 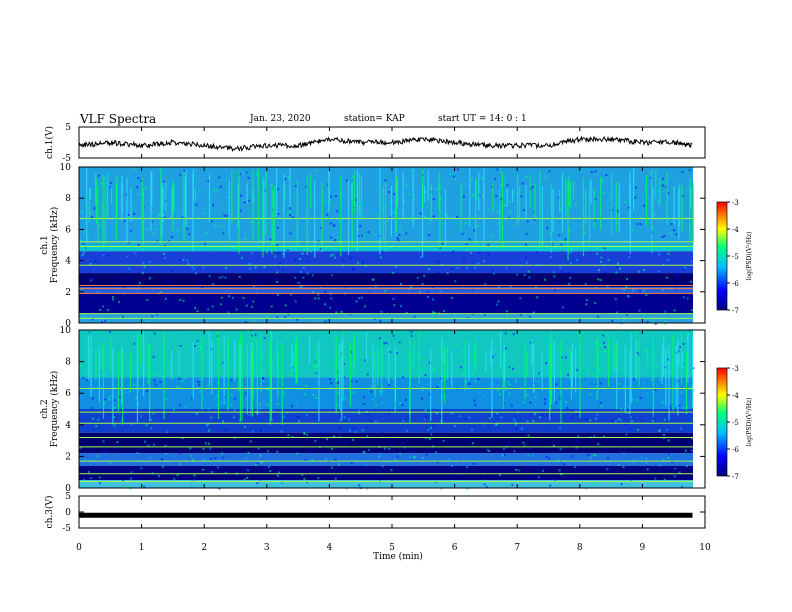 I want to click on x-tick-label: 6, so click(x=455, y=548).